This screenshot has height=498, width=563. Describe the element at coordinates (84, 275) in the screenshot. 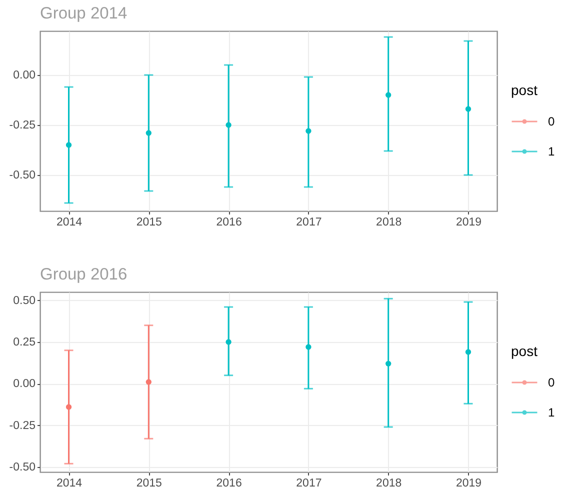

I see `chart-title: Group 2016` at that location.